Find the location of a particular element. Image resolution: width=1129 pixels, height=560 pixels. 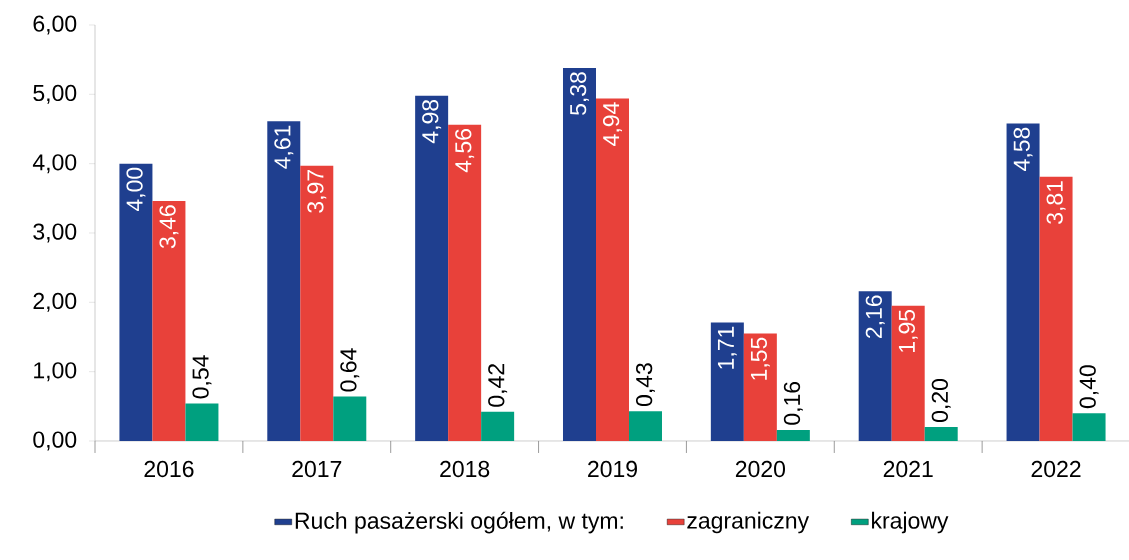

y-tick-label: 5,00 is located at coordinates (55, 94).